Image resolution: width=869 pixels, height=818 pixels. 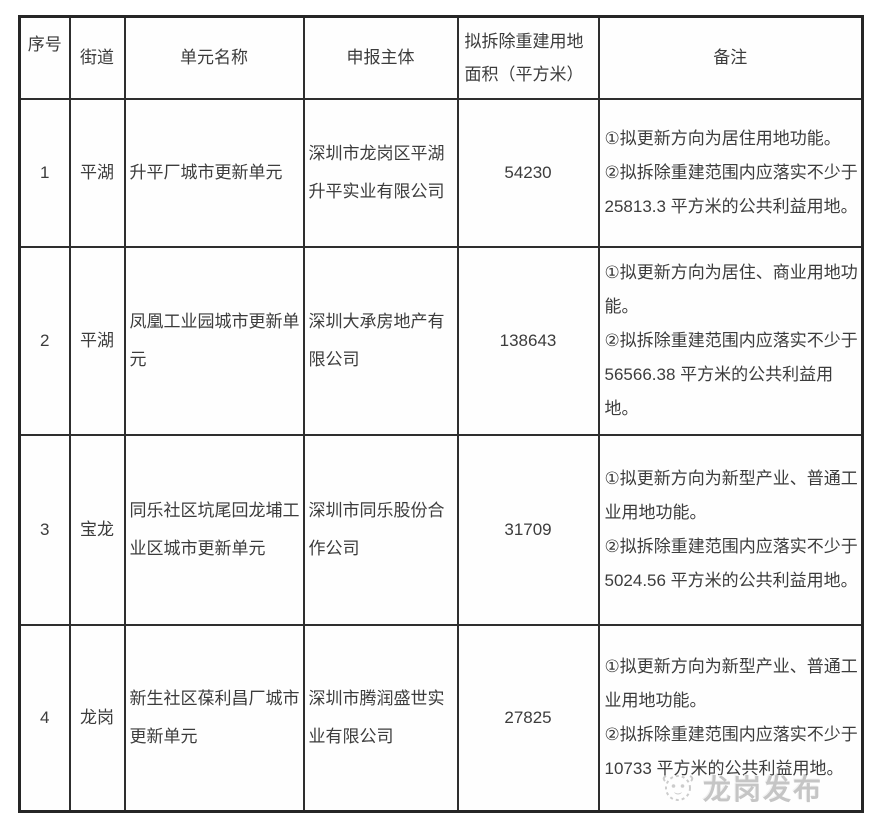 I want to click on remark-line: ②拟拆除重建范围内应落实不少于 10733 平方米的公共利益用地。, so click(x=731, y=751).